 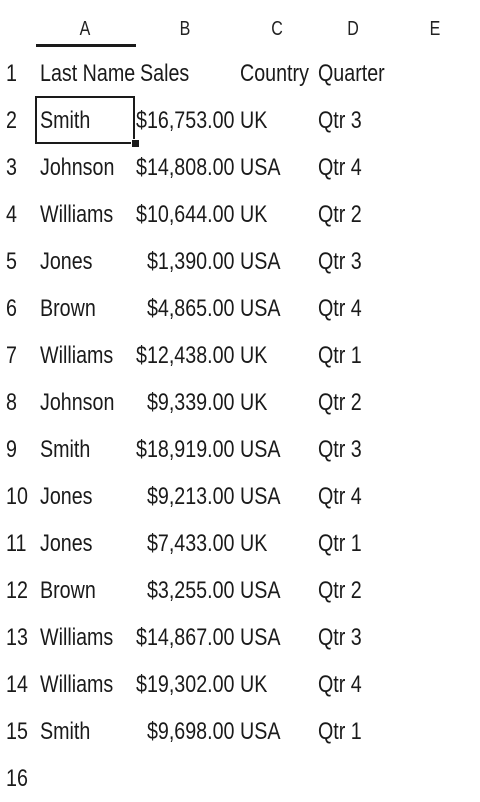 What do you see at coordinates (185, 120) in the screenshot?
I see `cell-sales: $16,753.00` at bounding box center [185, 120].